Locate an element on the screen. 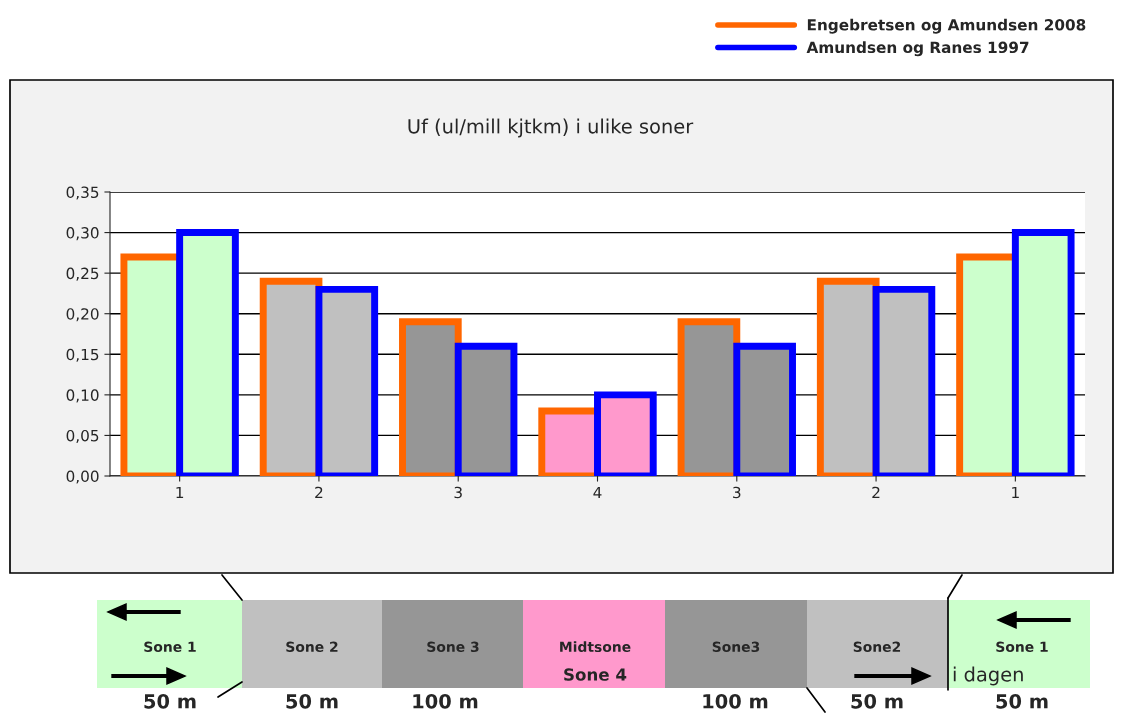 This screenshot has width=1128, height=715. text: Sone 2 is located at coordinates (312, 647).